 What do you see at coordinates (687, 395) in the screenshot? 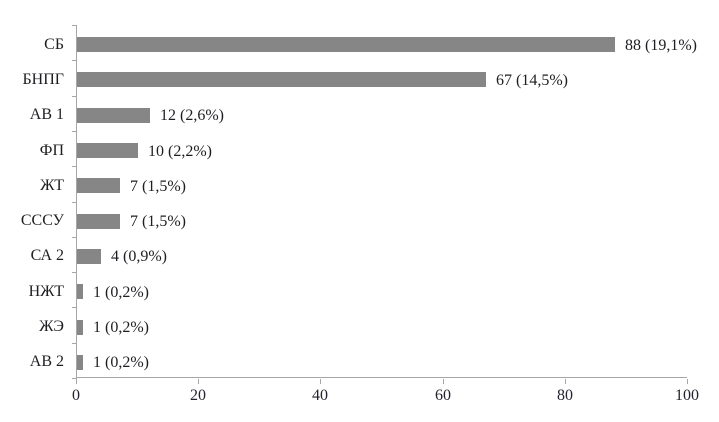
I see `x-axis-tick-label: 100` at bounding box center [687, 395].